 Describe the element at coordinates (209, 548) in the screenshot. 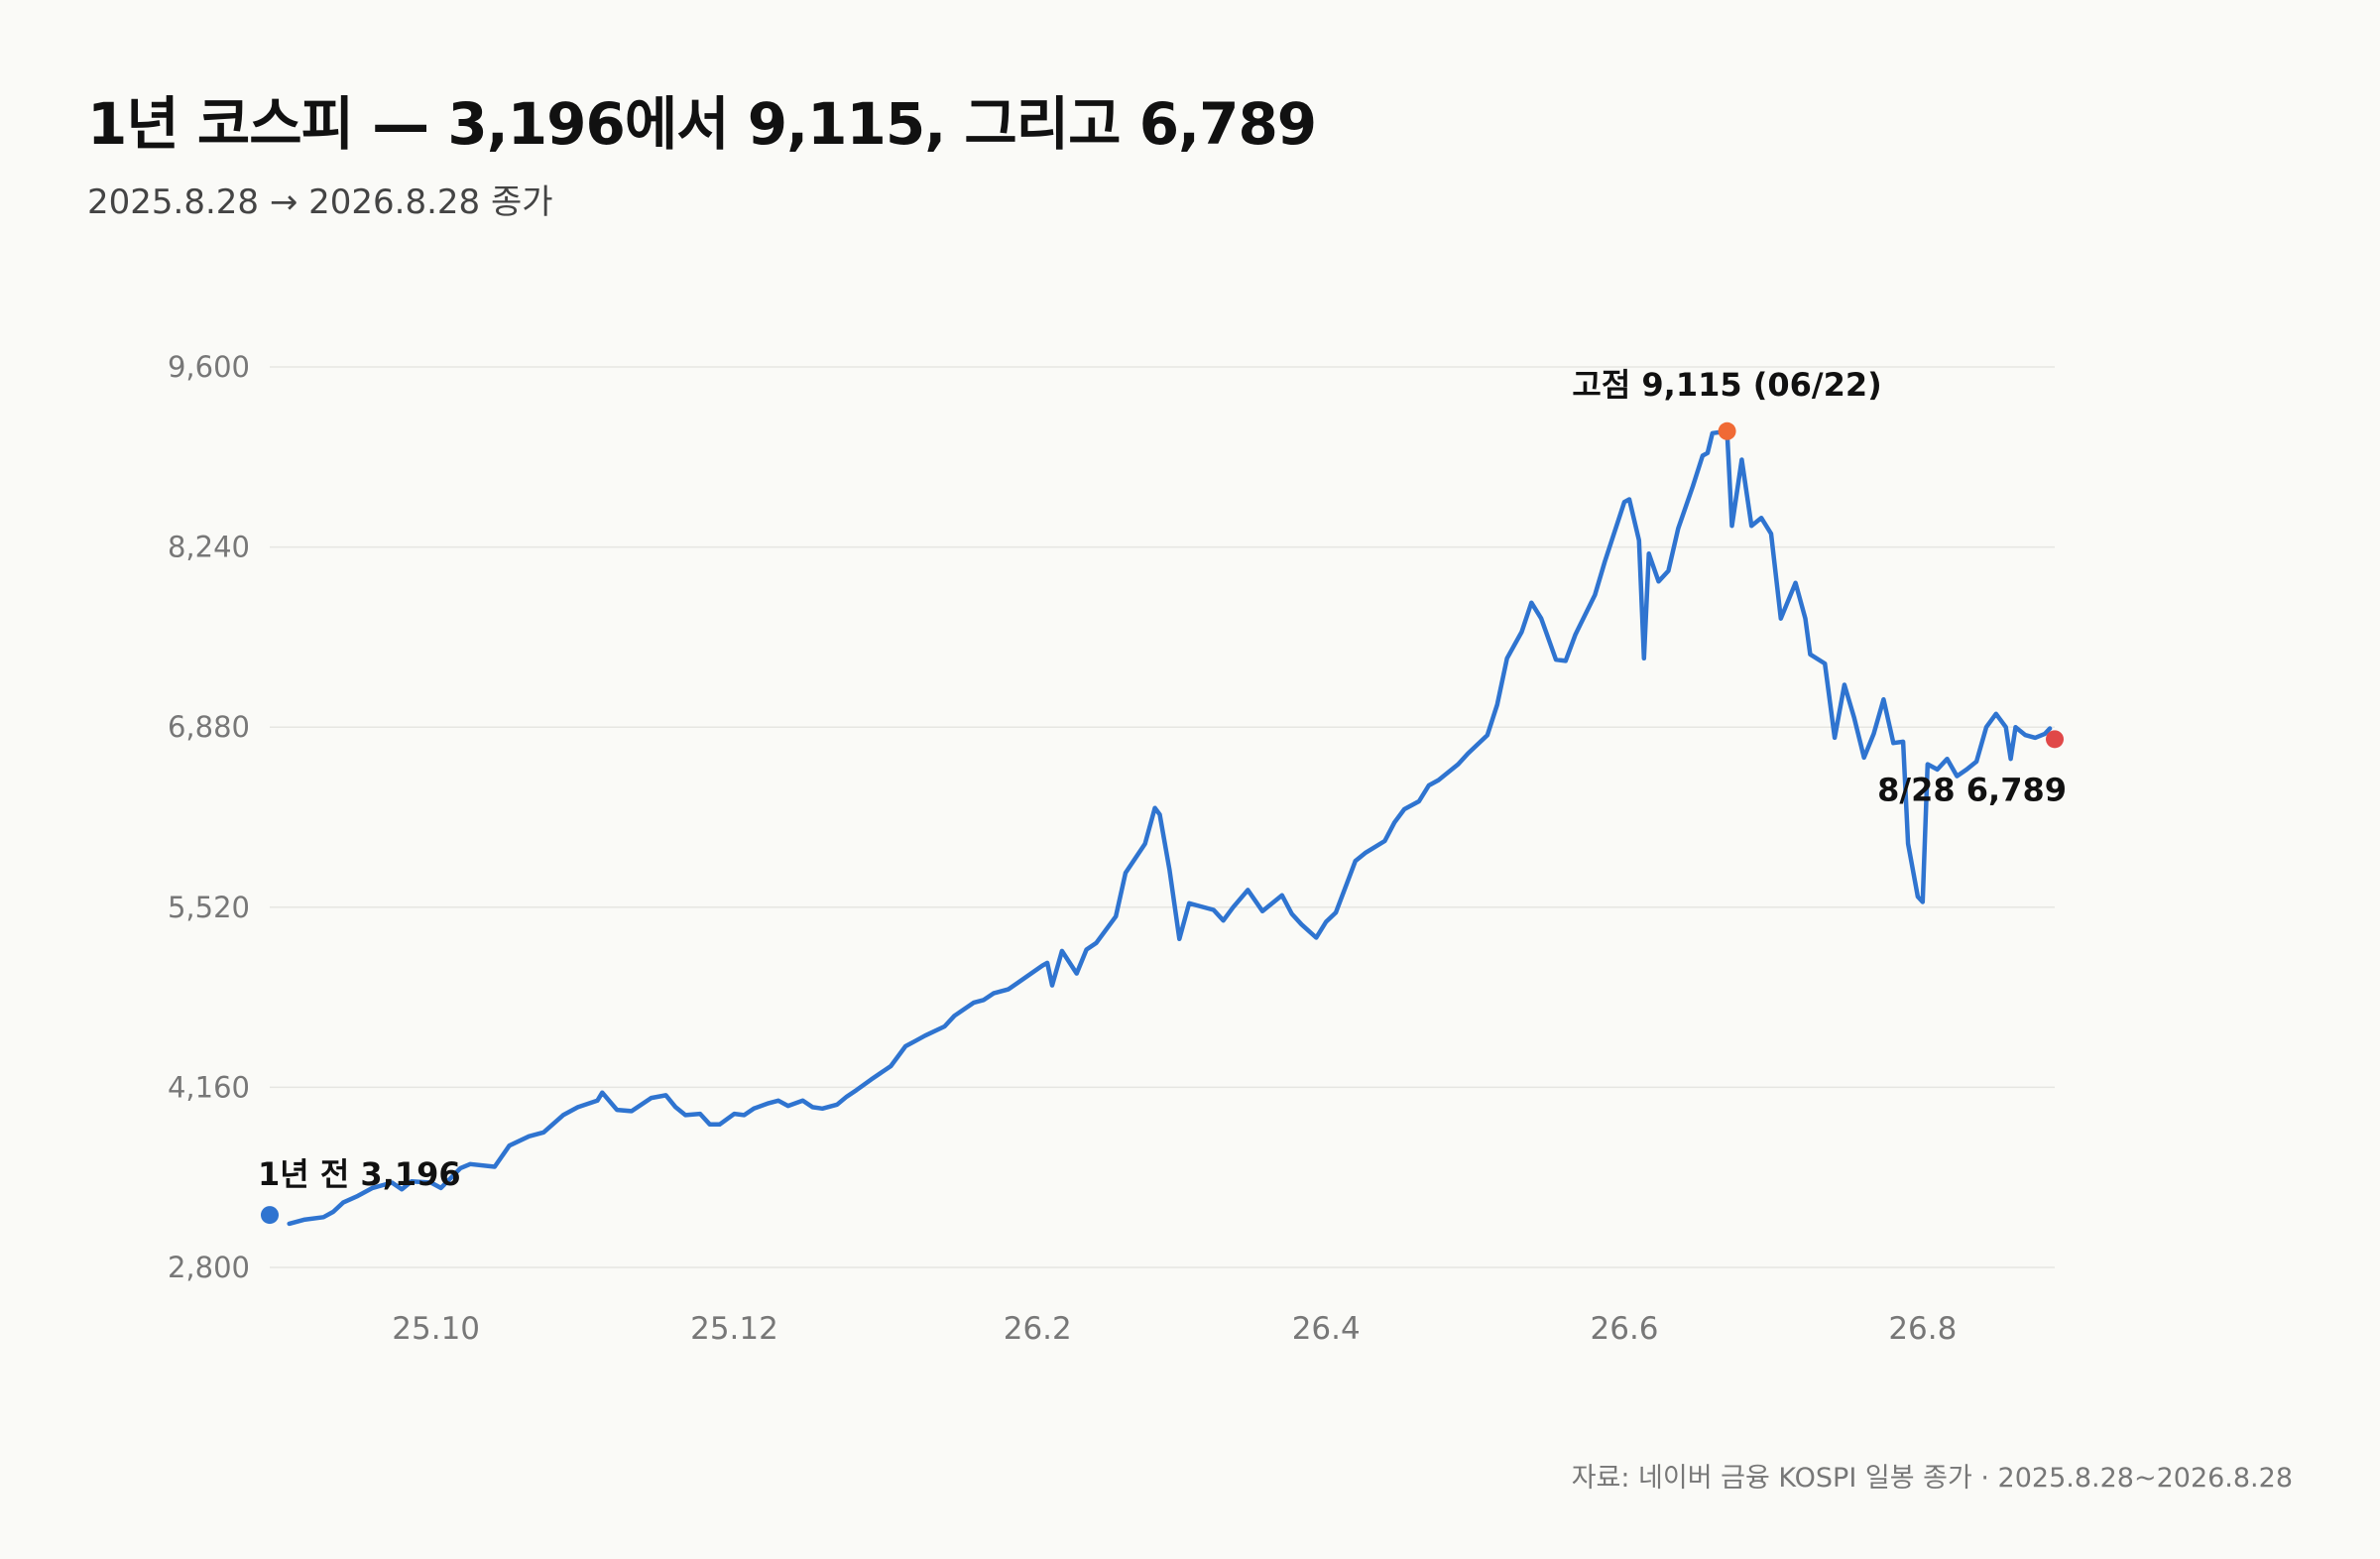

I see `y-tick-label: 8,240` at that location.